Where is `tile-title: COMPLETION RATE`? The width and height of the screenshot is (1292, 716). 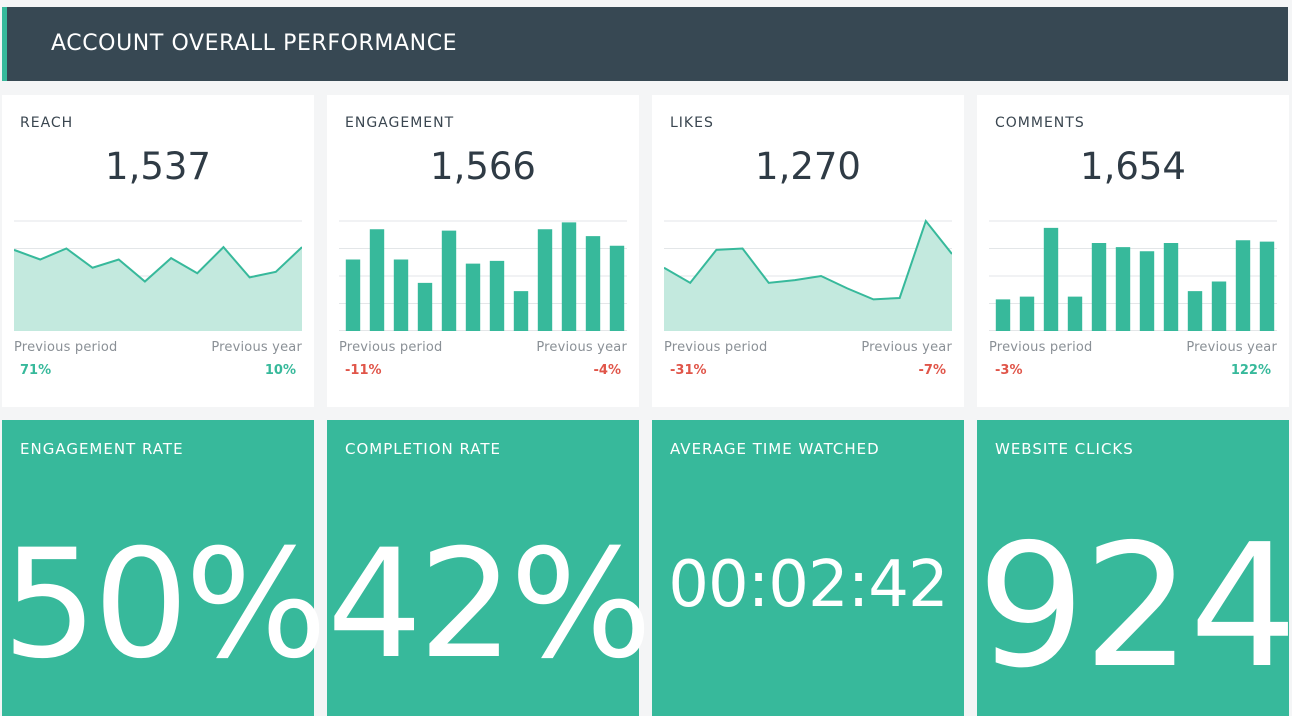 tile-title: COMPLETION RATE is located at coordinates (423, 449).